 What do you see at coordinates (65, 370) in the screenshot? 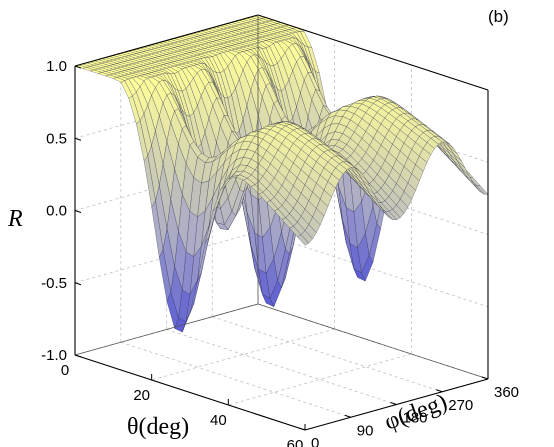
I see `theta-tick-label: 0` at bounding box center [65, 370].